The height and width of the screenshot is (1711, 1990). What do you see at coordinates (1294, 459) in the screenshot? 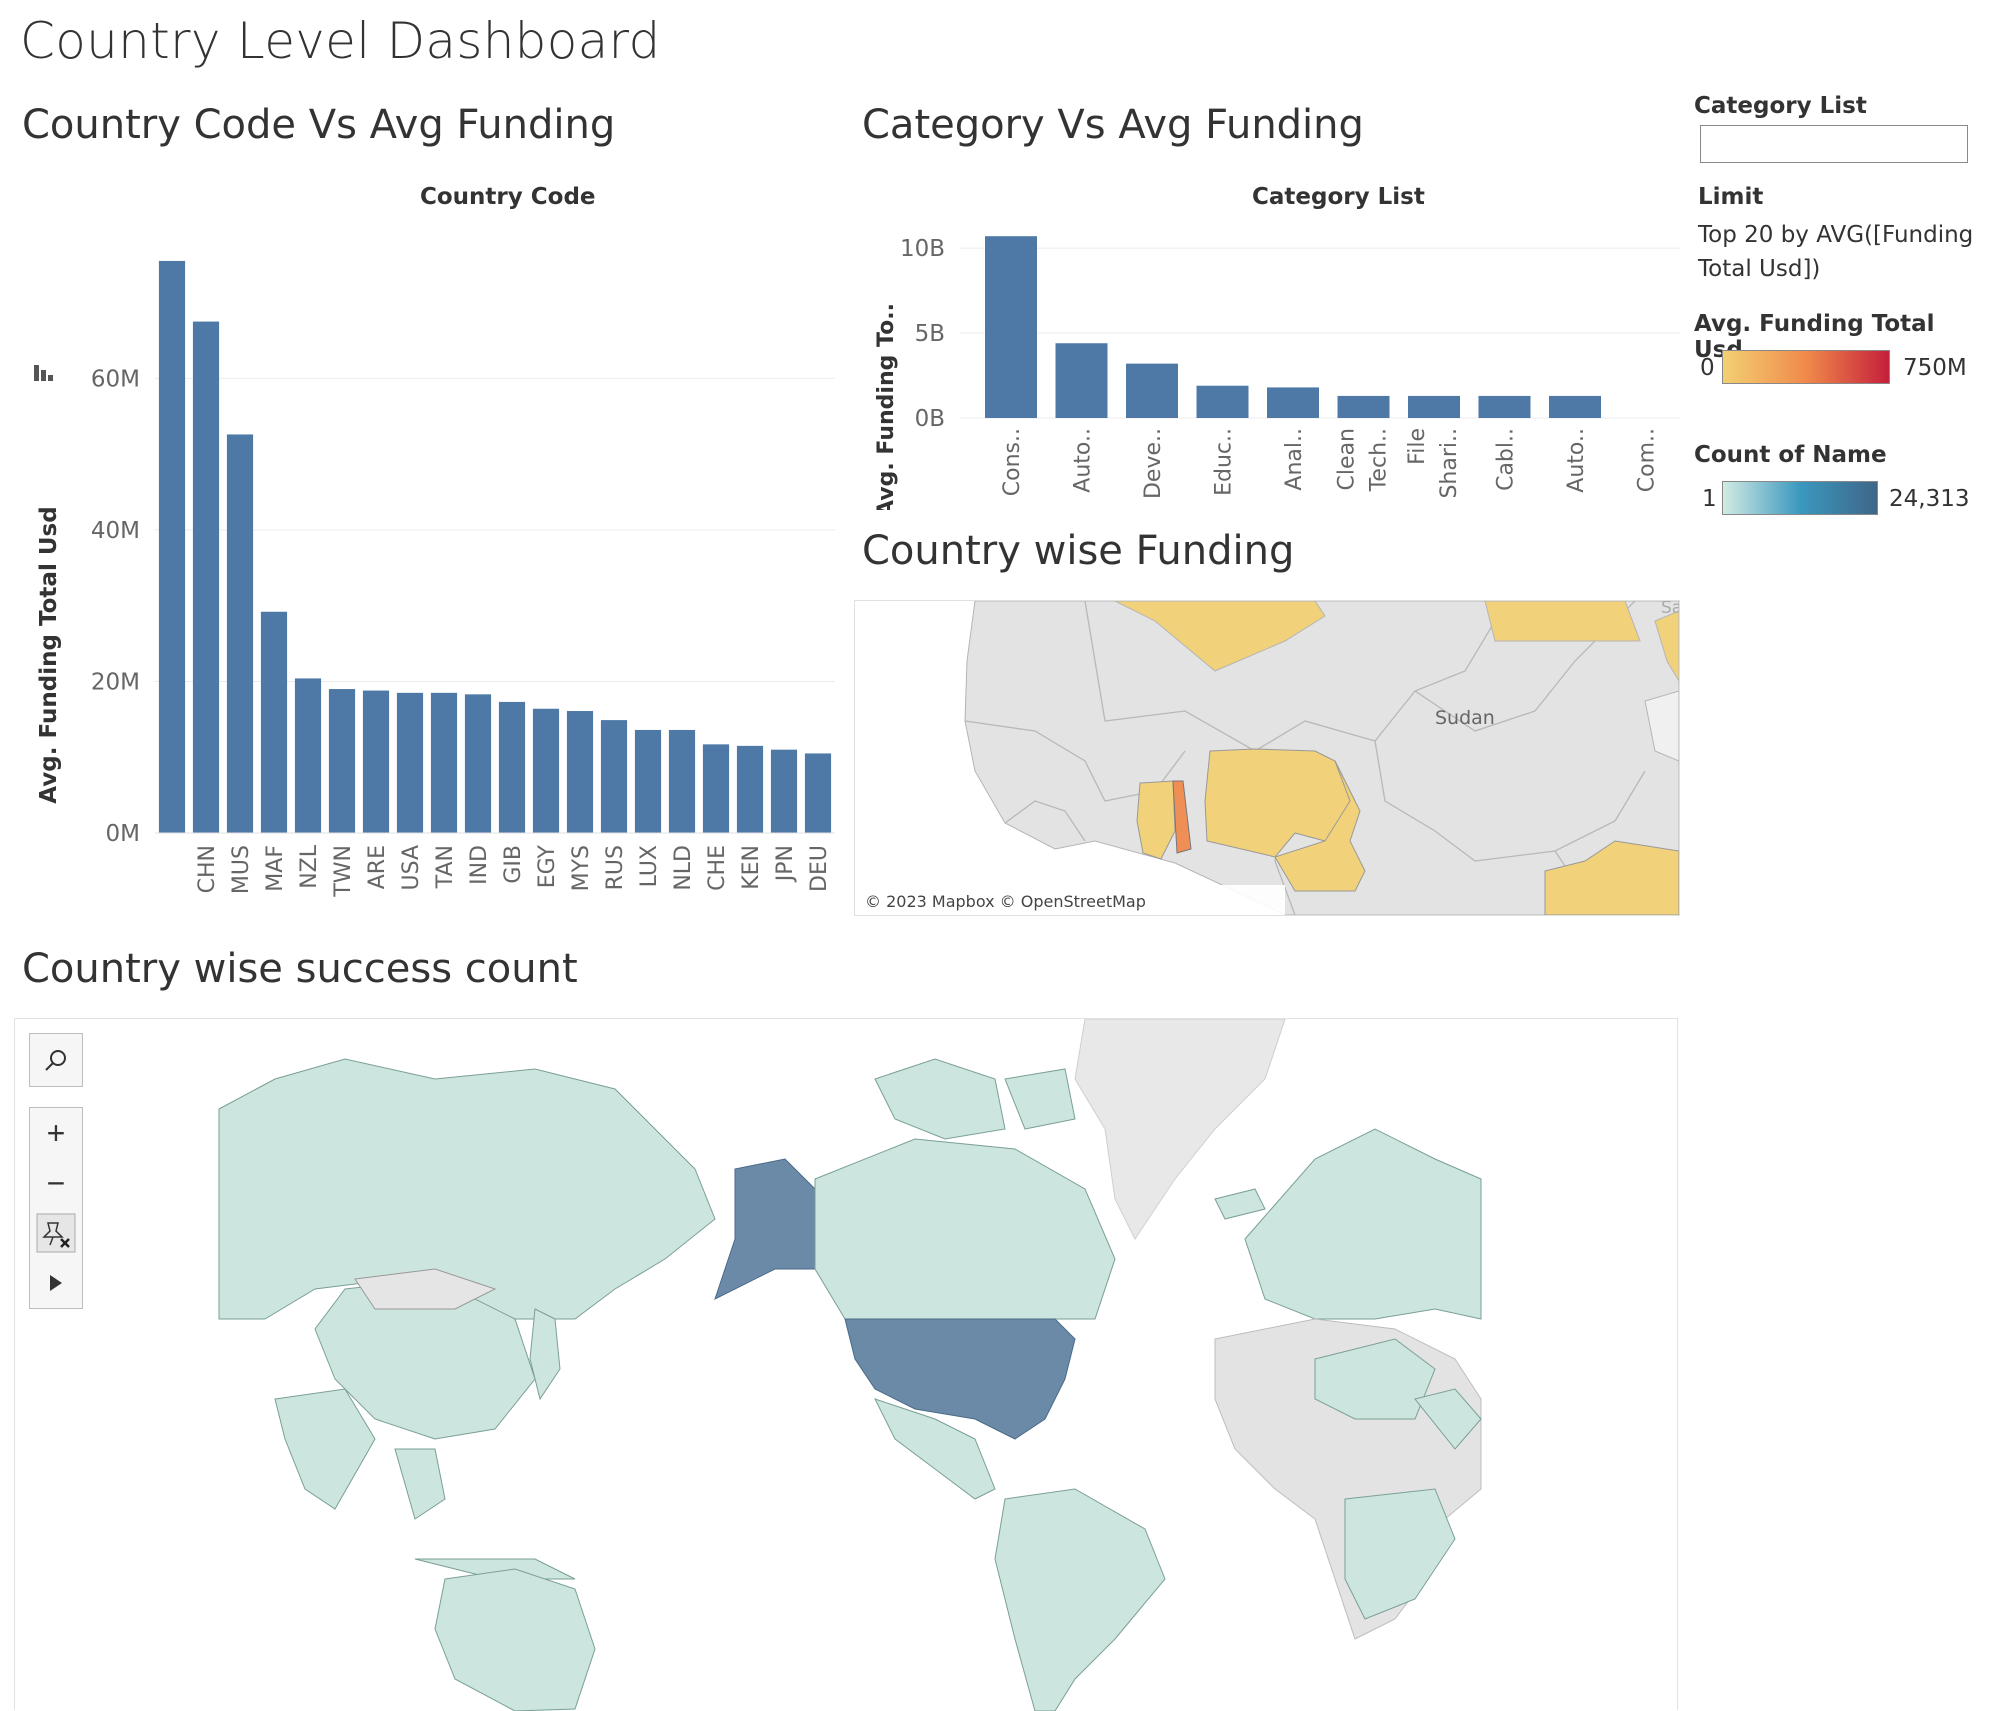
I see `x-tick-label: Anal..` at bounding box center [1294, 459].